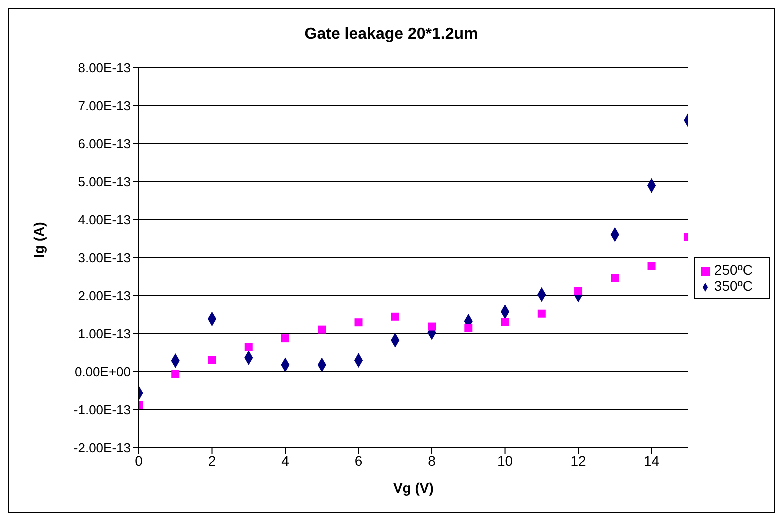 This screenshot has height=521, width=783. Describe the element at coordinates (104, 182) in the screenshot. I see `y-tick-label: 5.00E-13` at that location.